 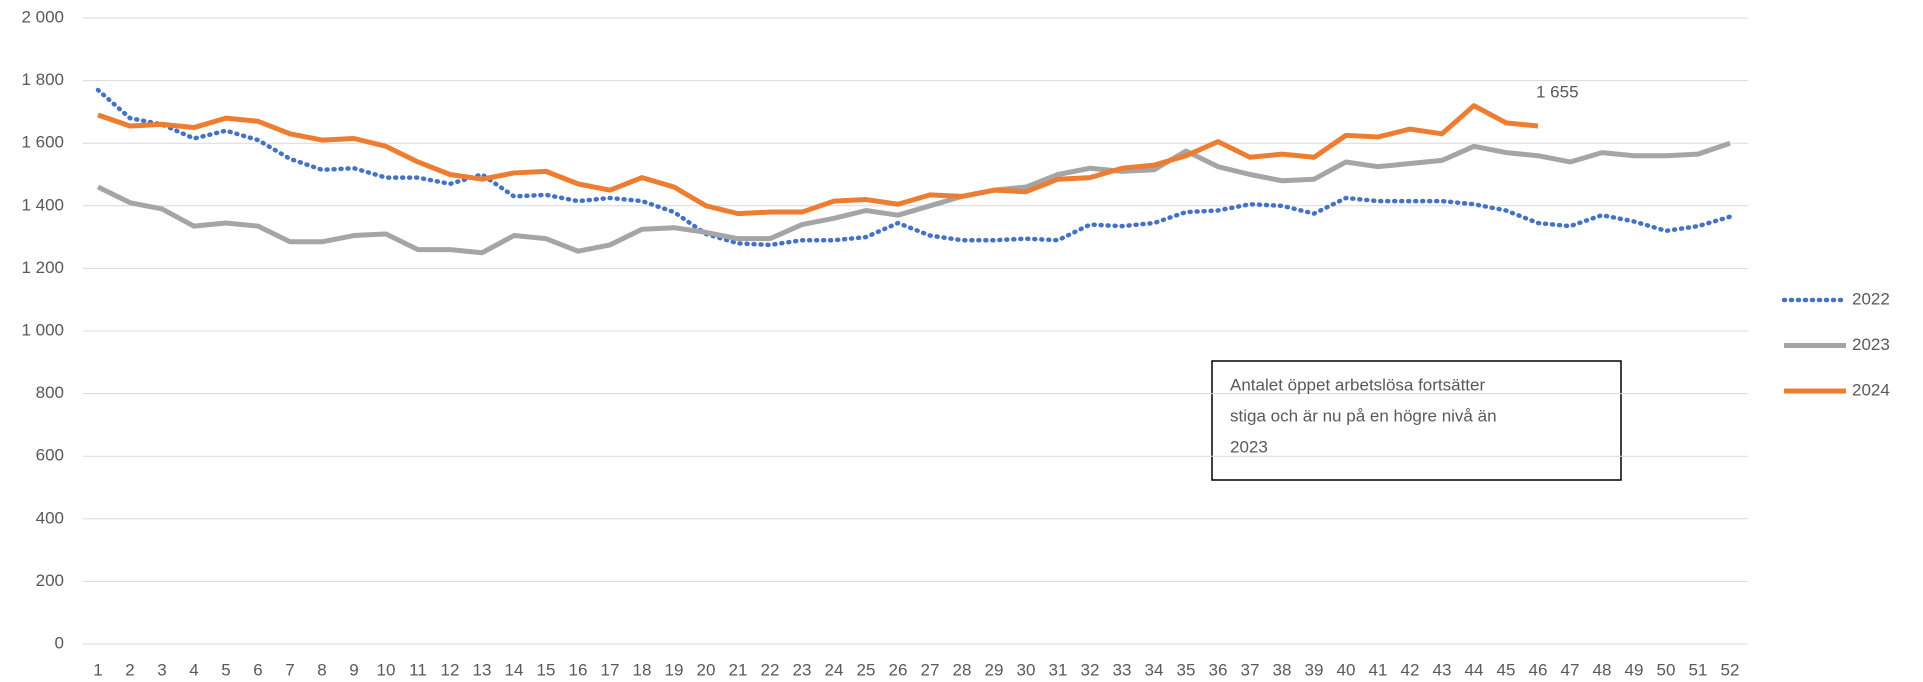 What do you see at coordinates (1154, 669) in the screenshot?
I see `x-tick-label: 34` at bounding box center [1154, 669].